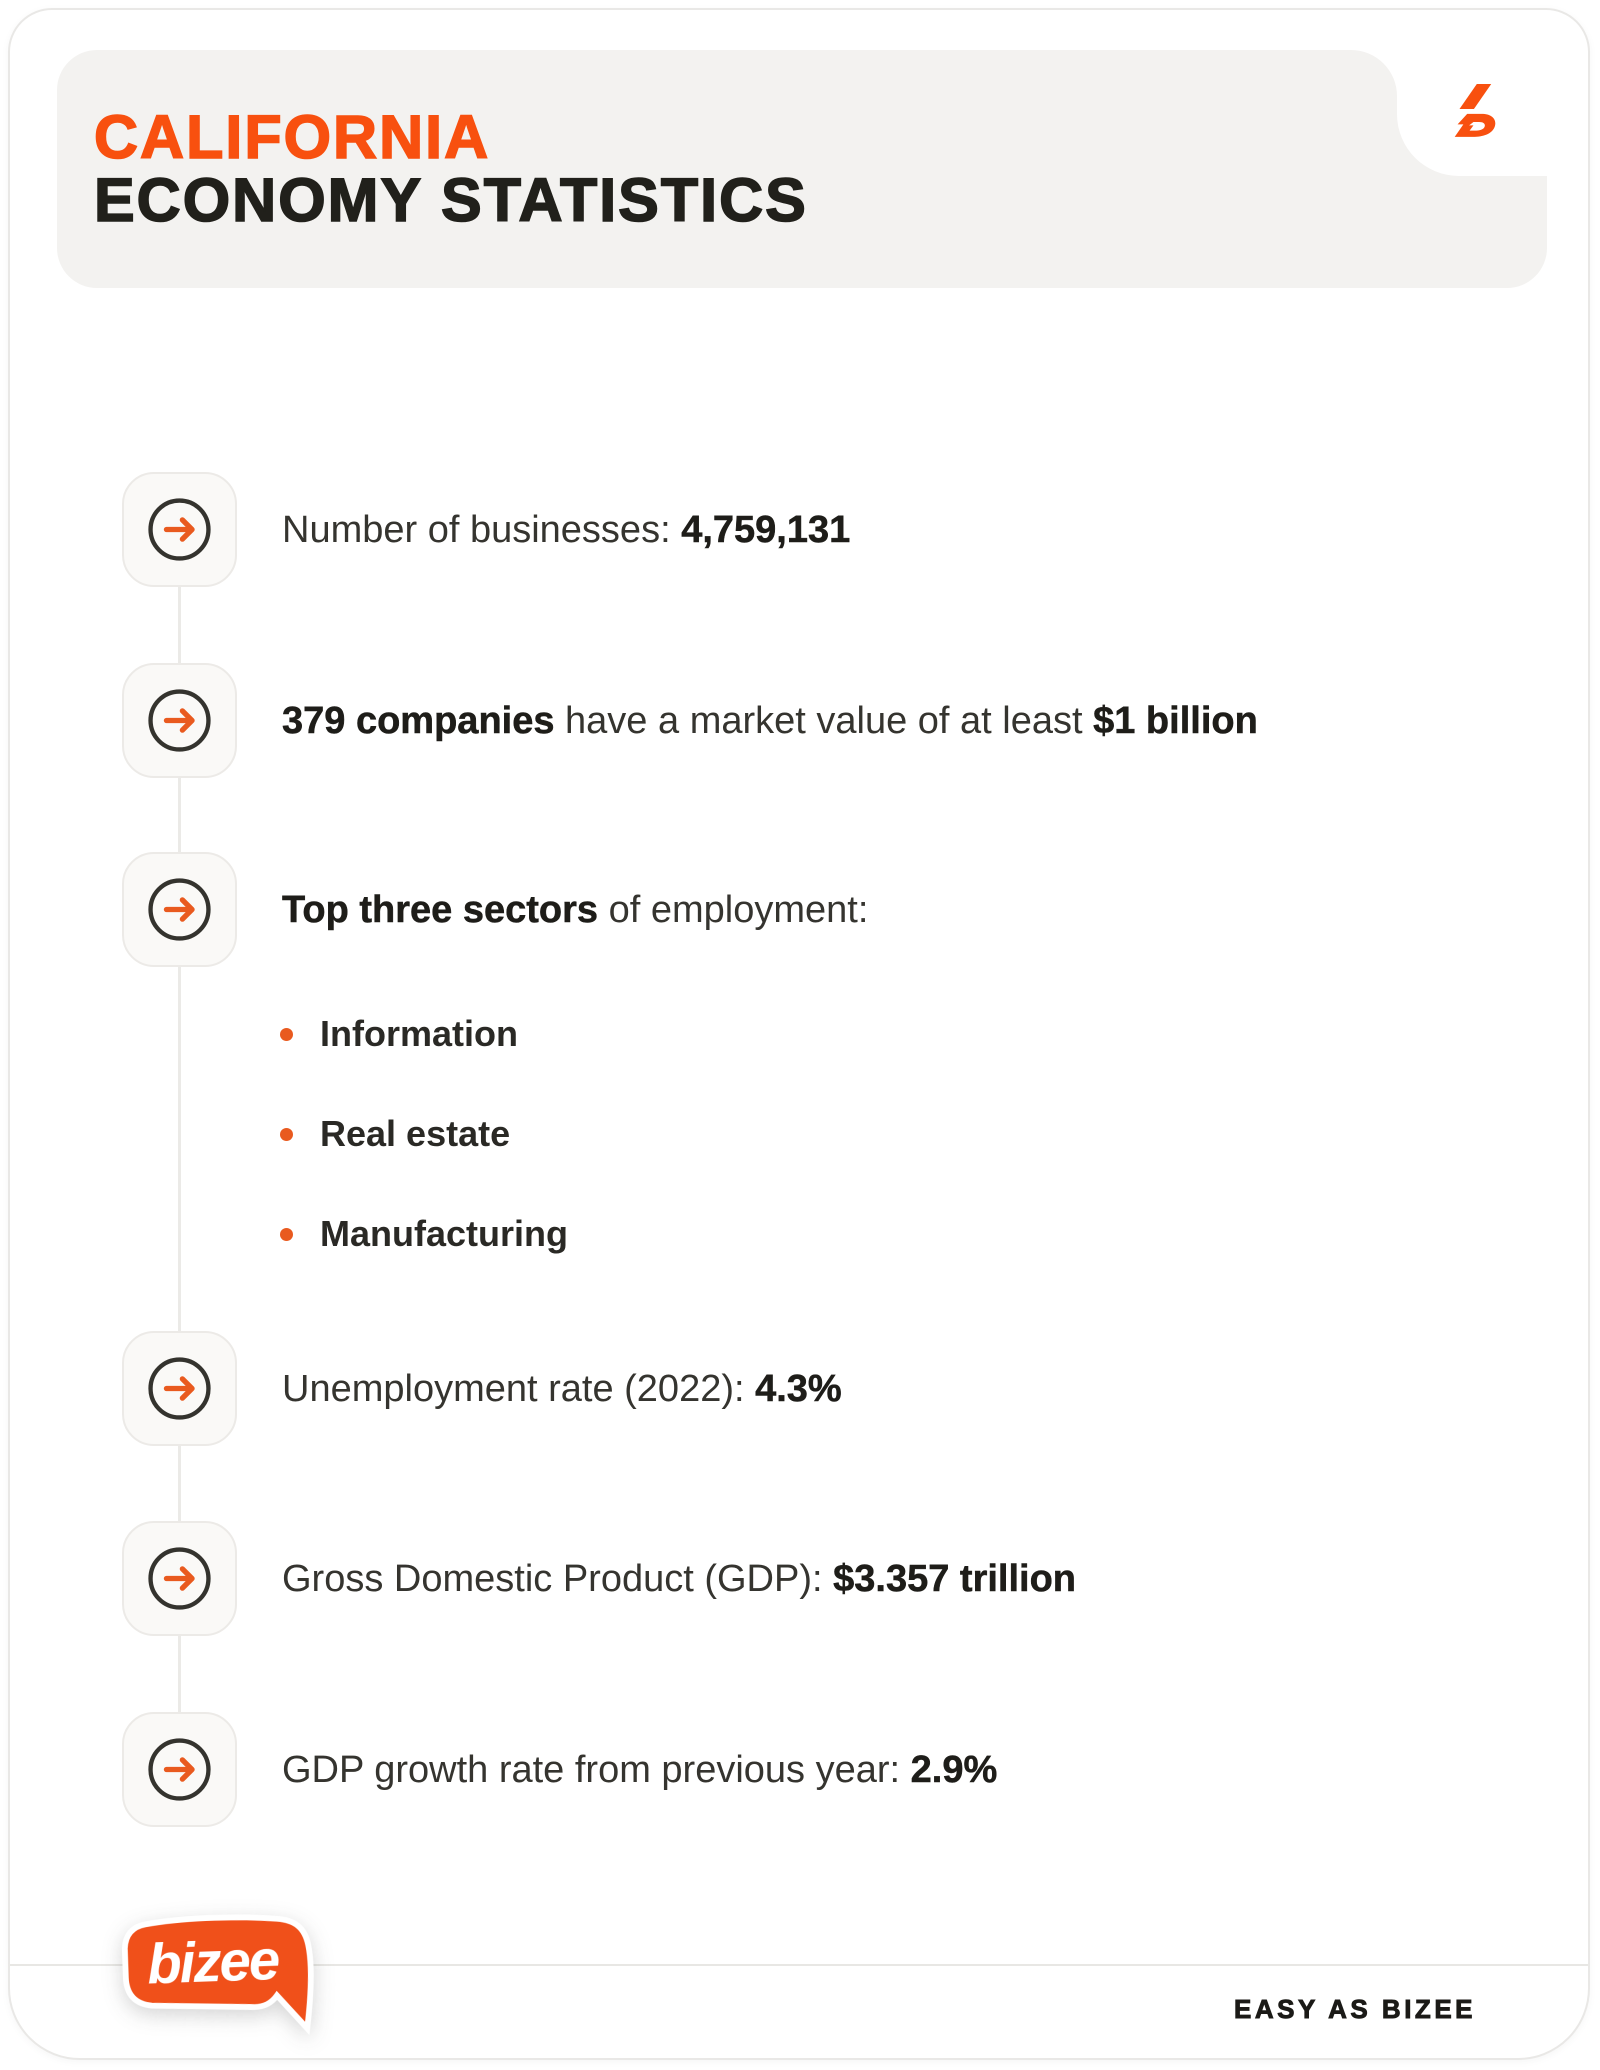  What do you see at coordinates (799, 1965) in the screenshot?
I see `footer-divider` at bounding box center [799, 1965].